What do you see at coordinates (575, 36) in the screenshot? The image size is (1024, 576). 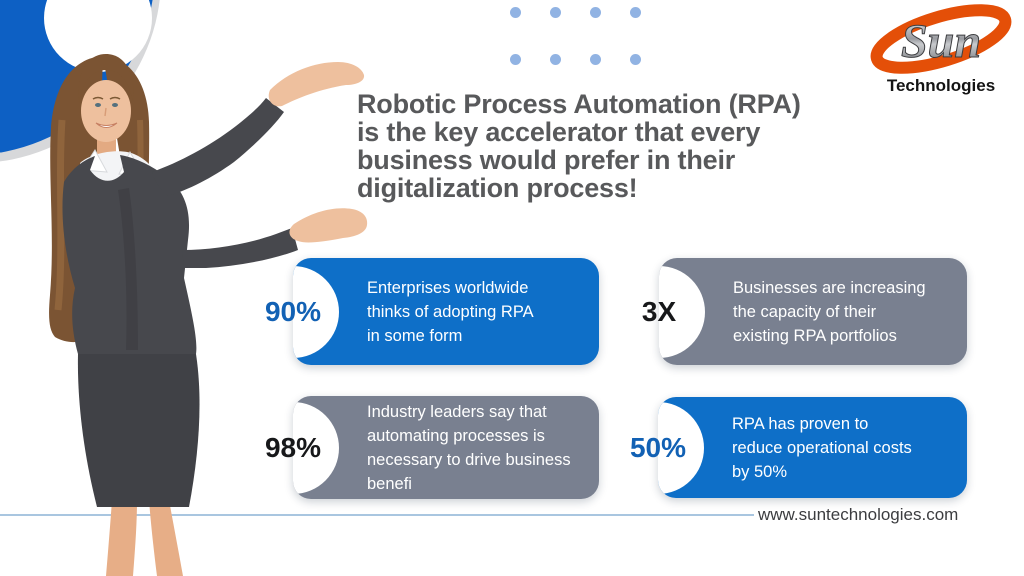 I see `dots-pattern` at bounding box center [575, 36].